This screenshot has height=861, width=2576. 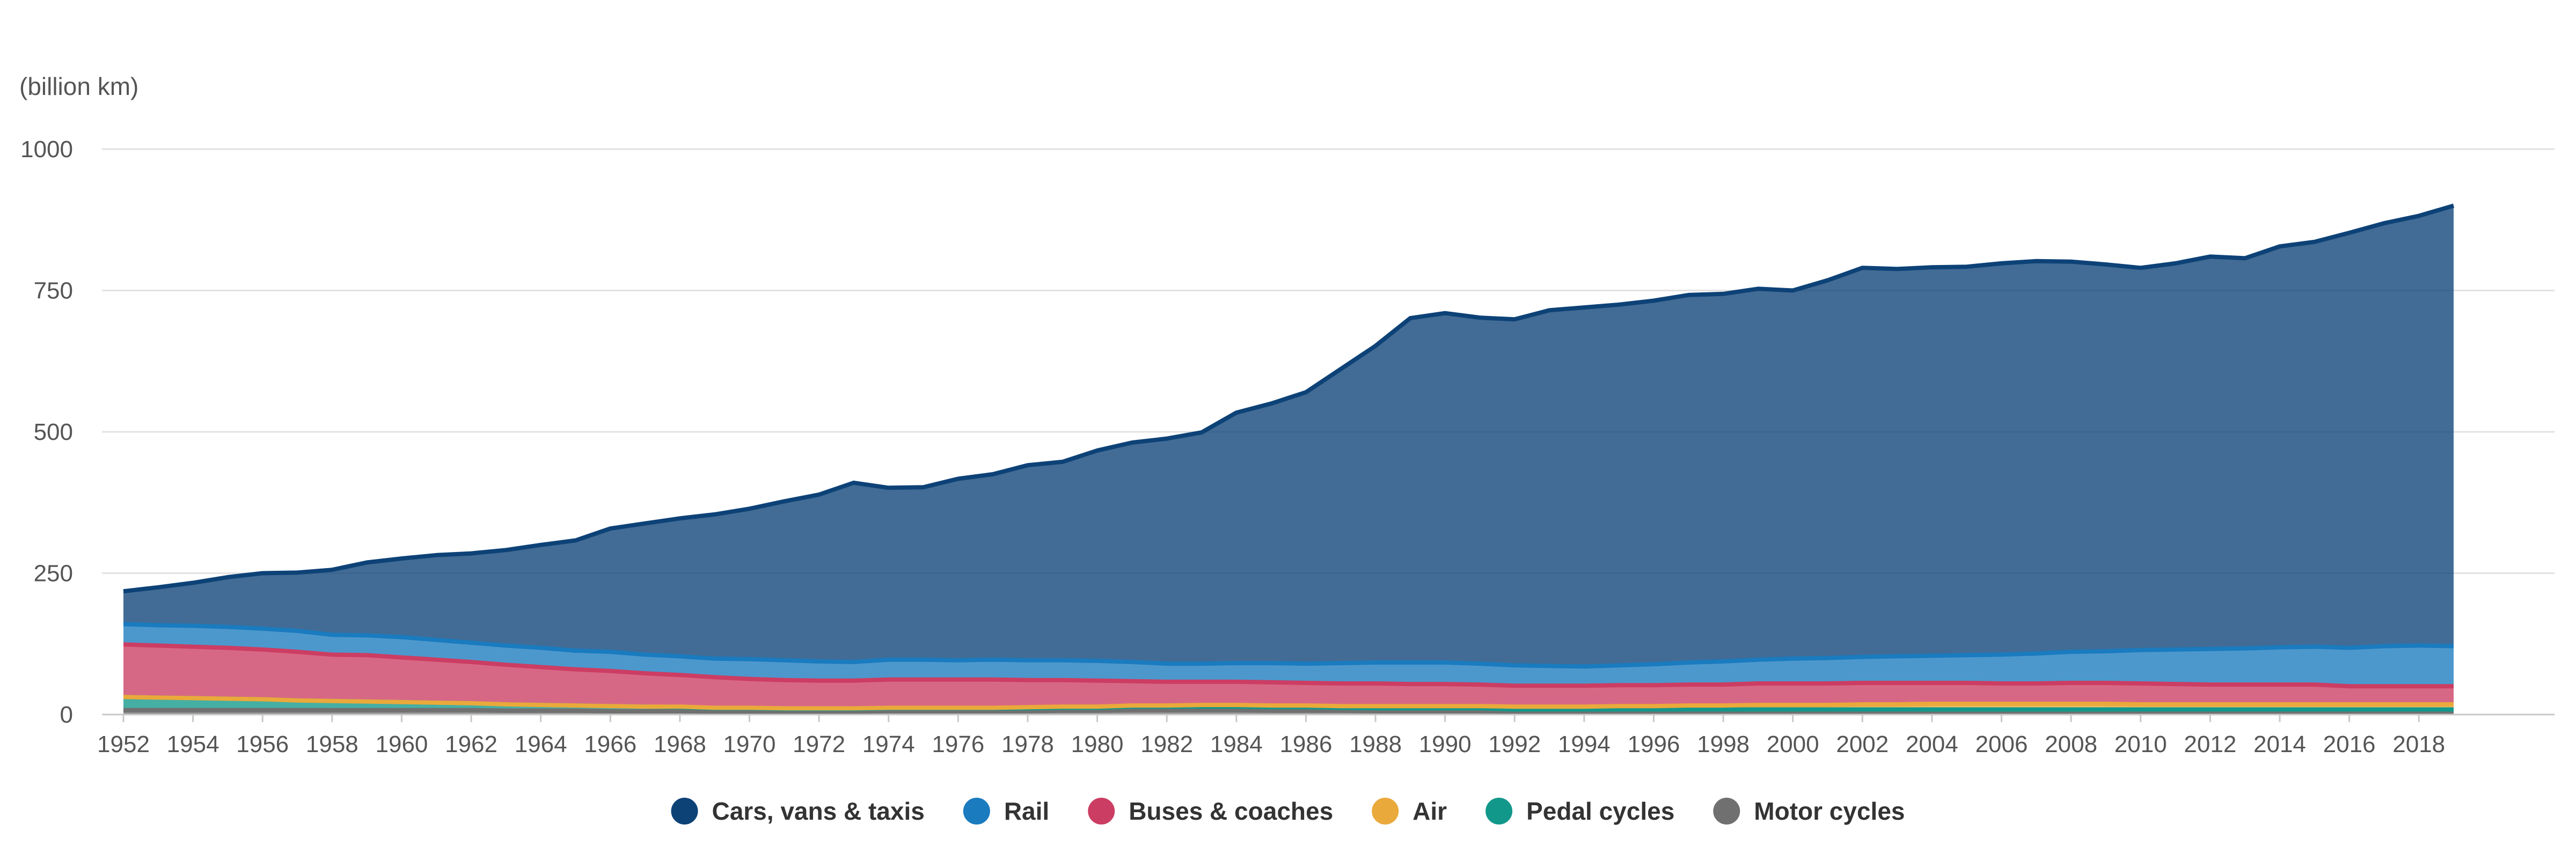 I want to click on x-tick-label: 2010, so click(x=2140, y=744).